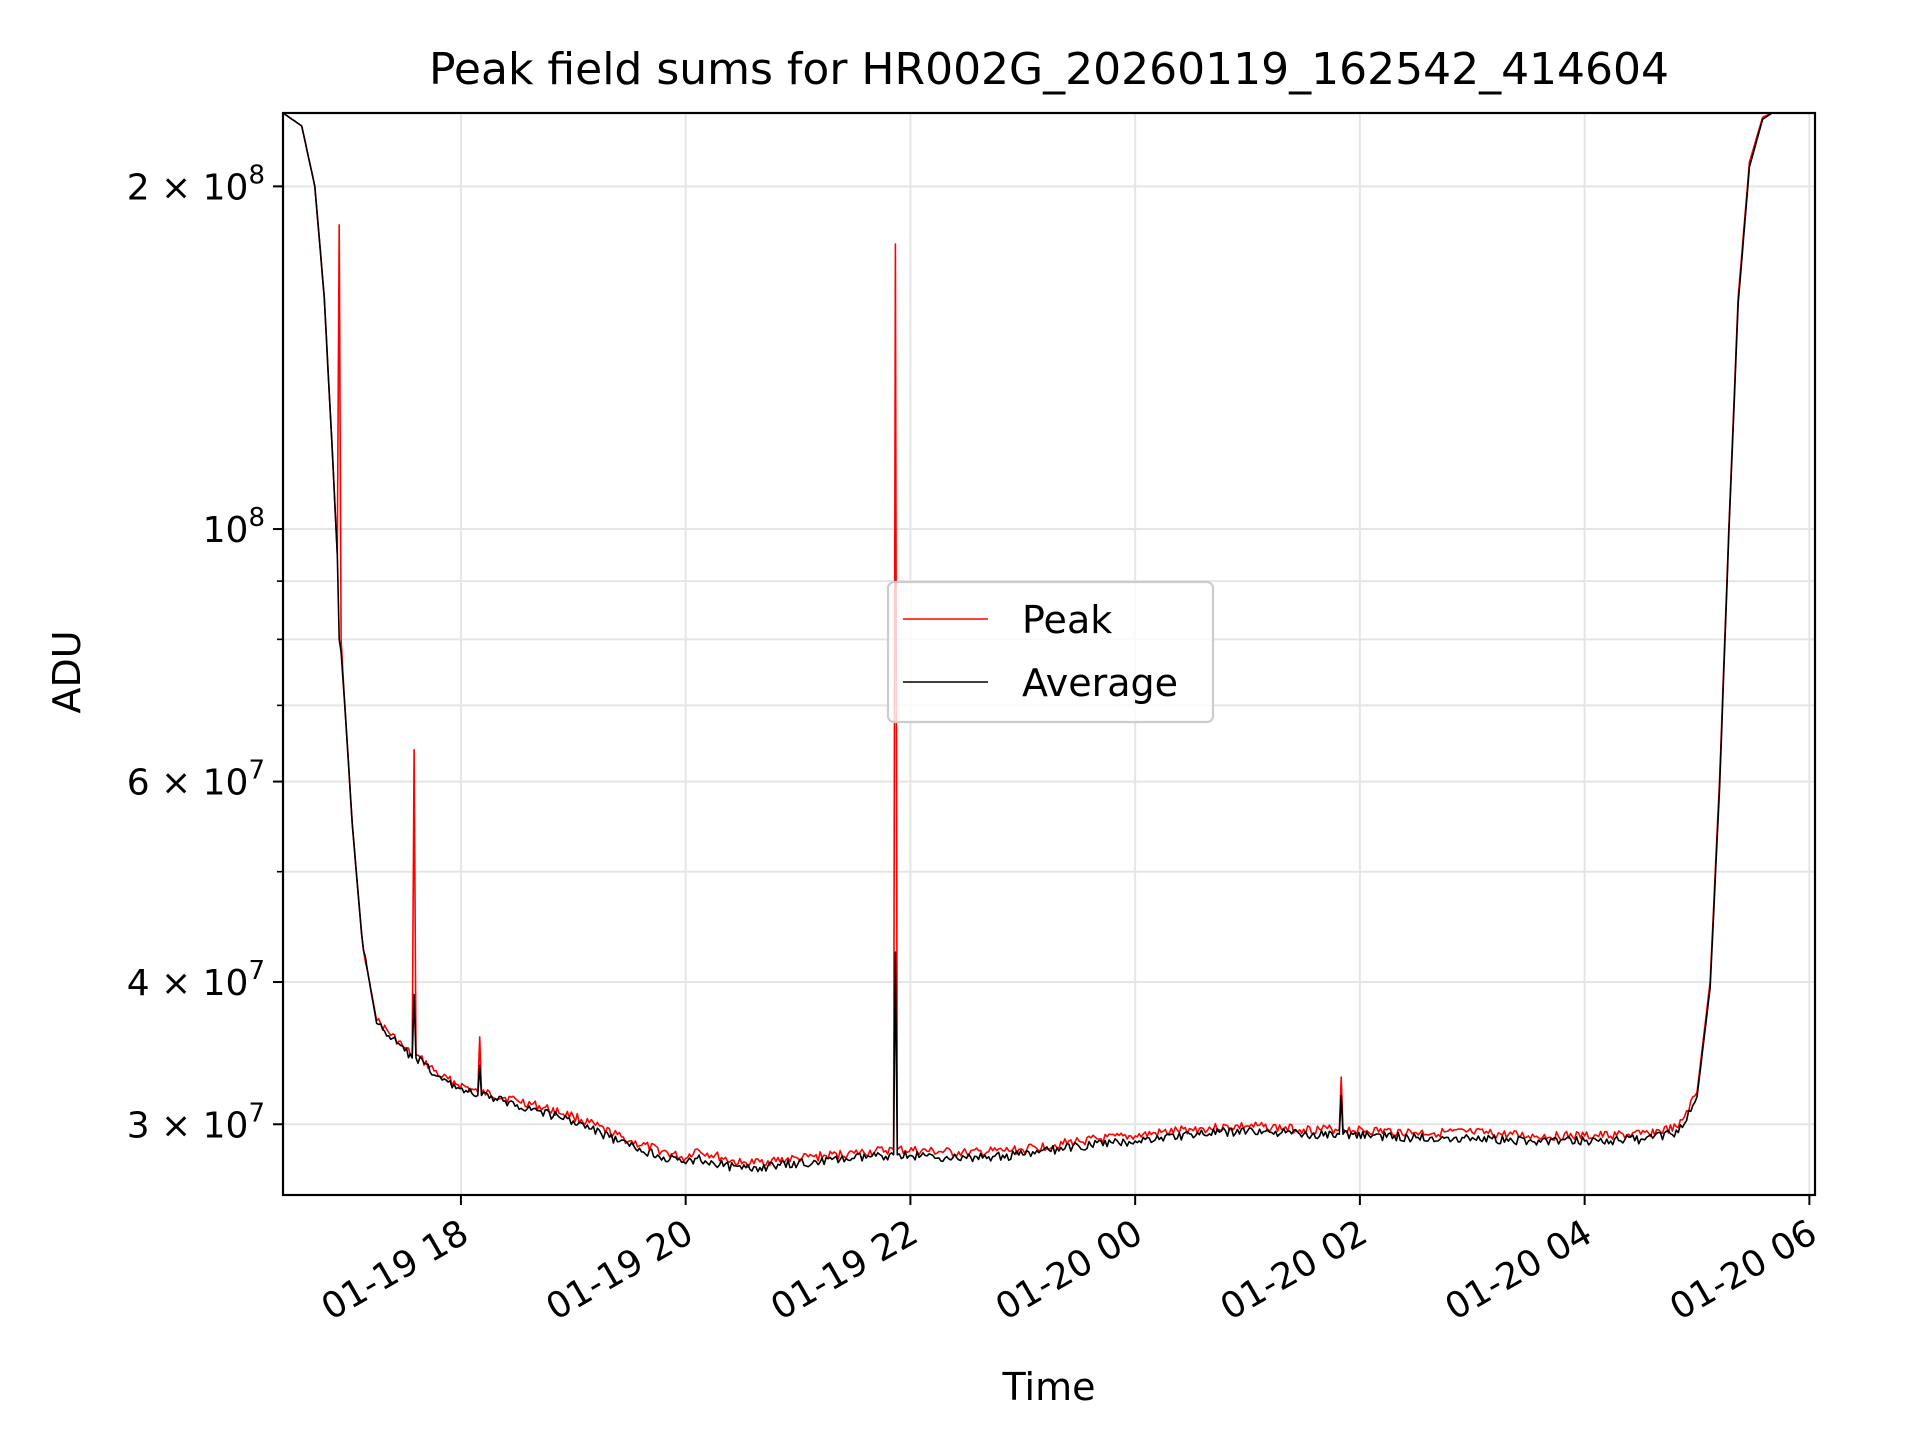  What do you see at coordinates (196, 1122) in the screenshot?
I see `y-tick-label: 3 × 107` at bounding box center [196, 1122].